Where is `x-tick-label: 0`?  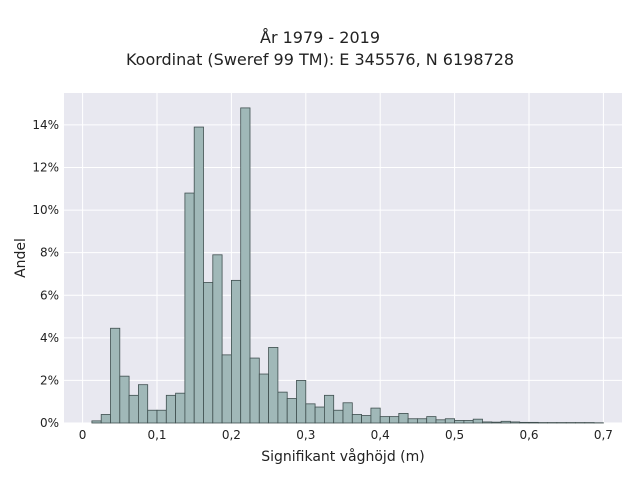
x-tick-label: 0 is located at coordinates (83, 435).